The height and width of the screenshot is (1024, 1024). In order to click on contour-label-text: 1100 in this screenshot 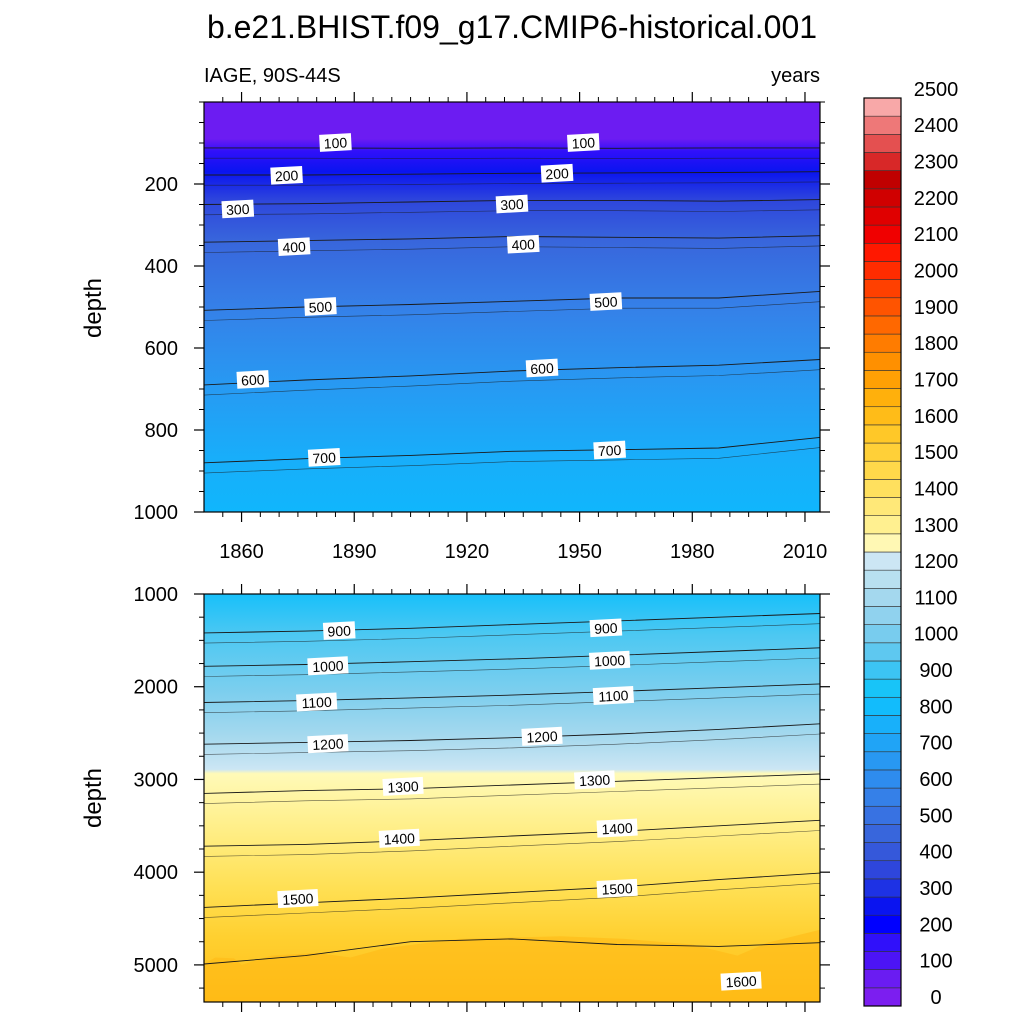, I will do `click(613, 696)`.